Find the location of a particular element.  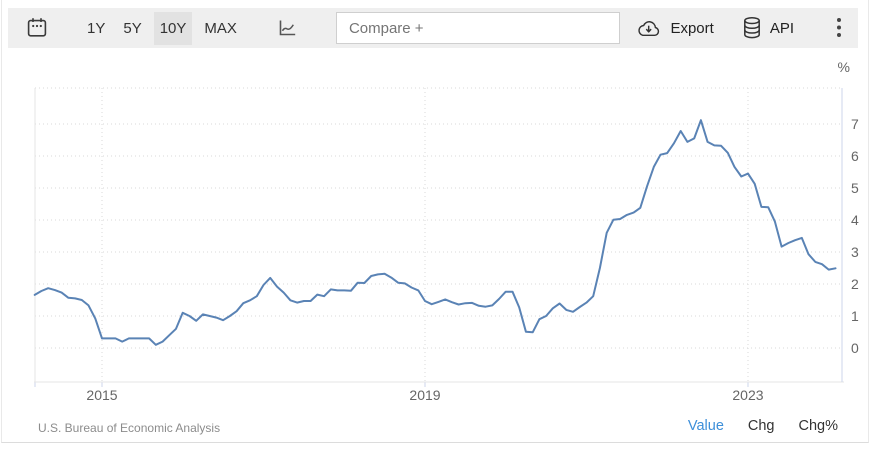

export-button: Export is located at coordinates (674, 28).